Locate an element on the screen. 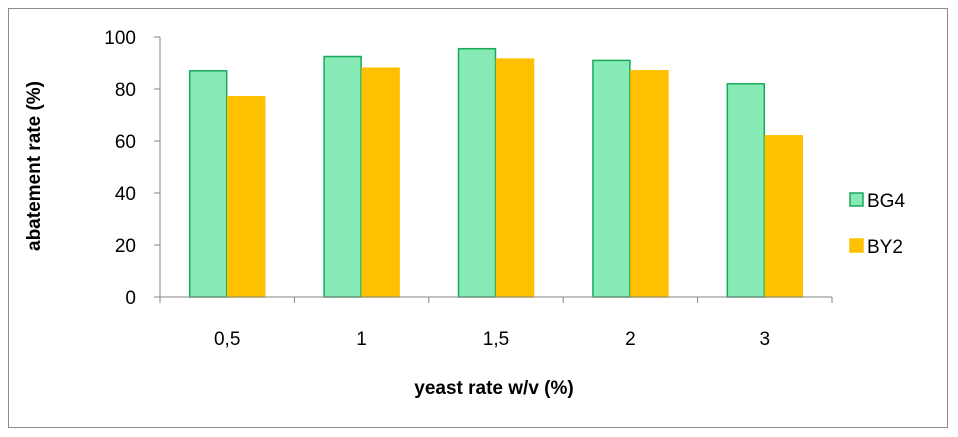 Image resolution: width=958 pixels, height=437 pixels. y-tick-label: 0 is located at coordinates (130, 298).